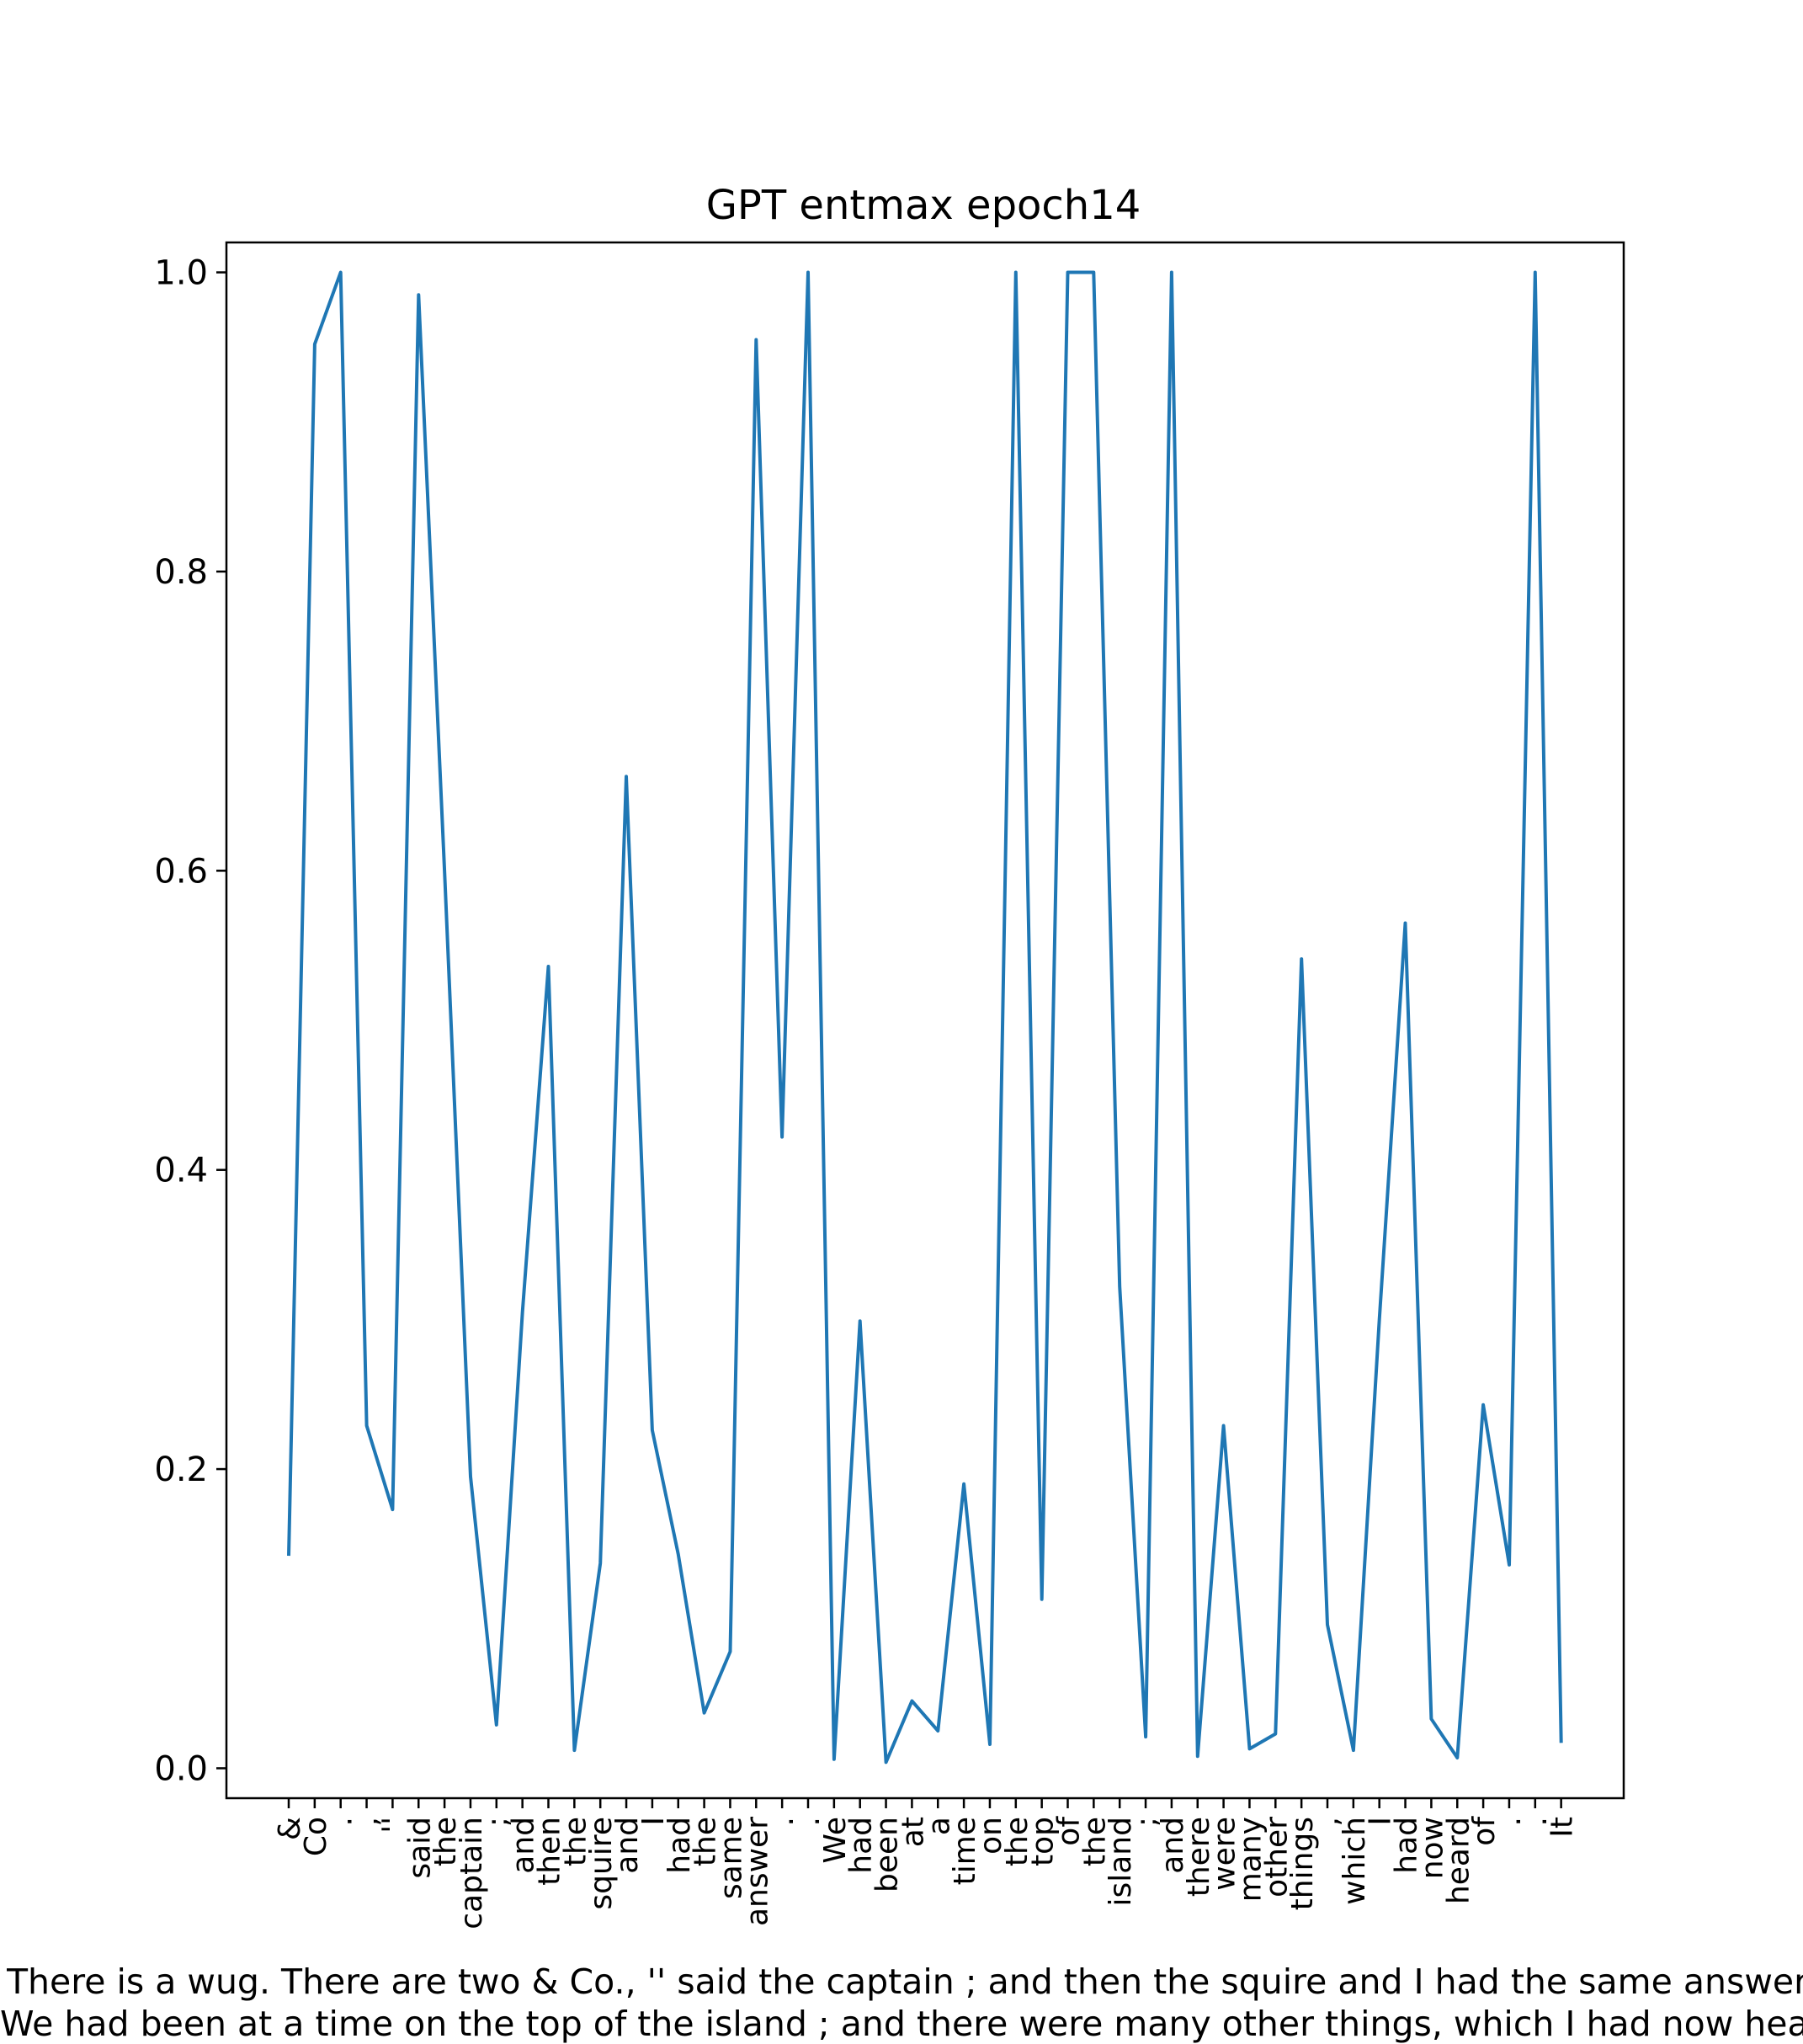 The image size is (1803, 2044). I want to click on y-tick-label: 0.4, so click(181, 1171).